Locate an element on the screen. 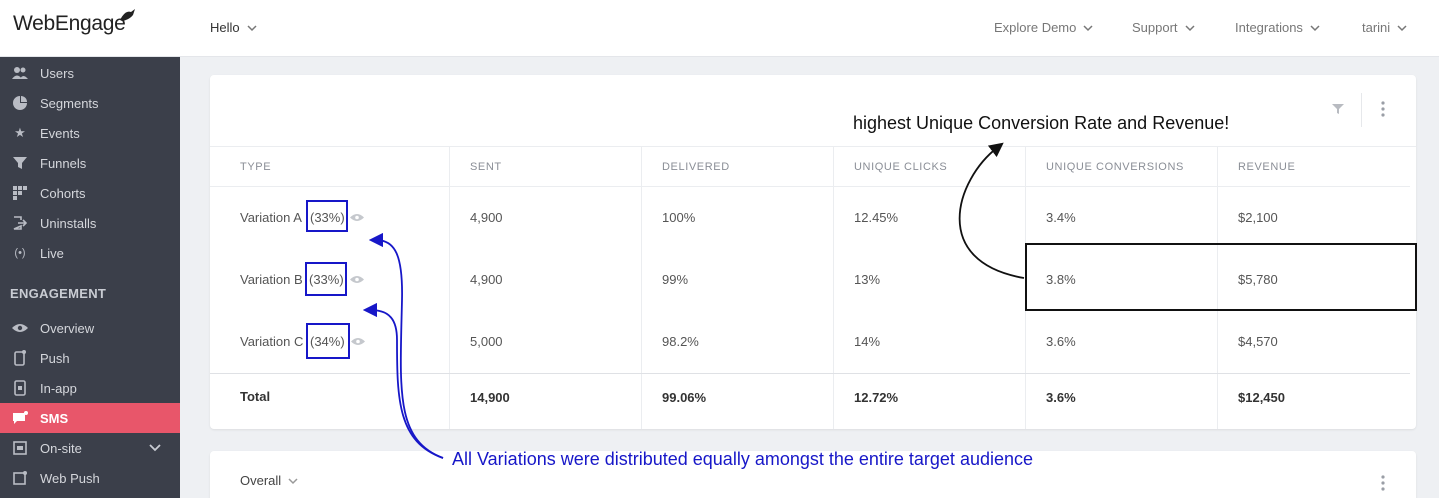 The image size is (1439, 498). variation-c-revenue: $4,570 is located at coordinates (1258, 341).